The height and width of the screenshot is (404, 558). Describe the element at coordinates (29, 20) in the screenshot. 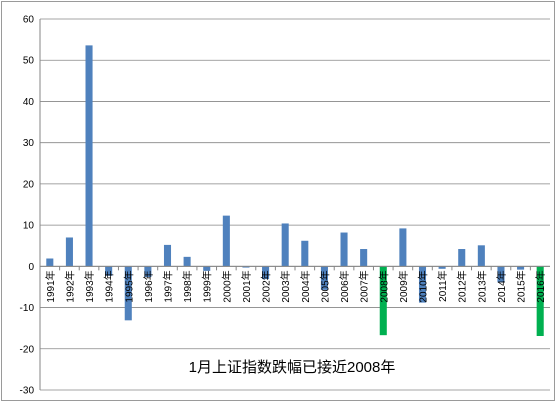

I see `y-tick-label: 60` at that location.